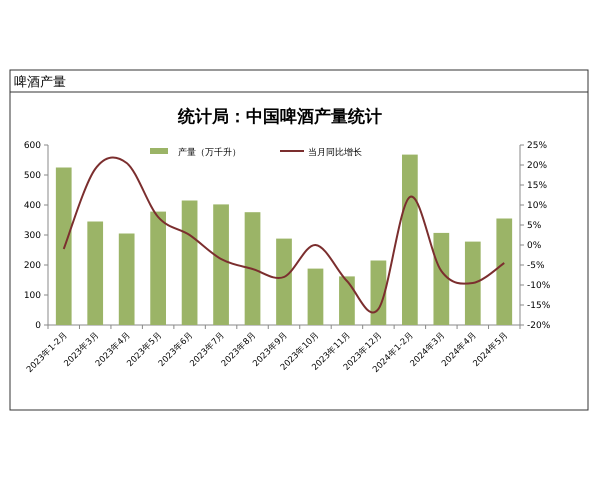 The height and width of the screenshot is (480, 600). Describe the element at coordinates (209, 152) in the screenshot. I see `legend-label: 产量（万千升）` at that location.